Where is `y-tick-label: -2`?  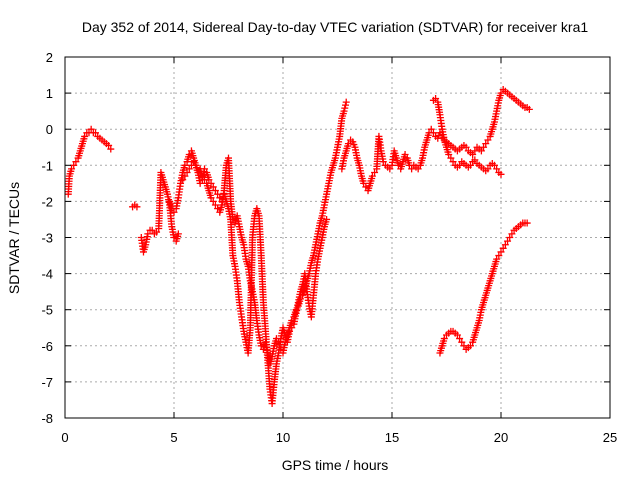 y-tick-label: -2 is located at coordinates (47, 201).